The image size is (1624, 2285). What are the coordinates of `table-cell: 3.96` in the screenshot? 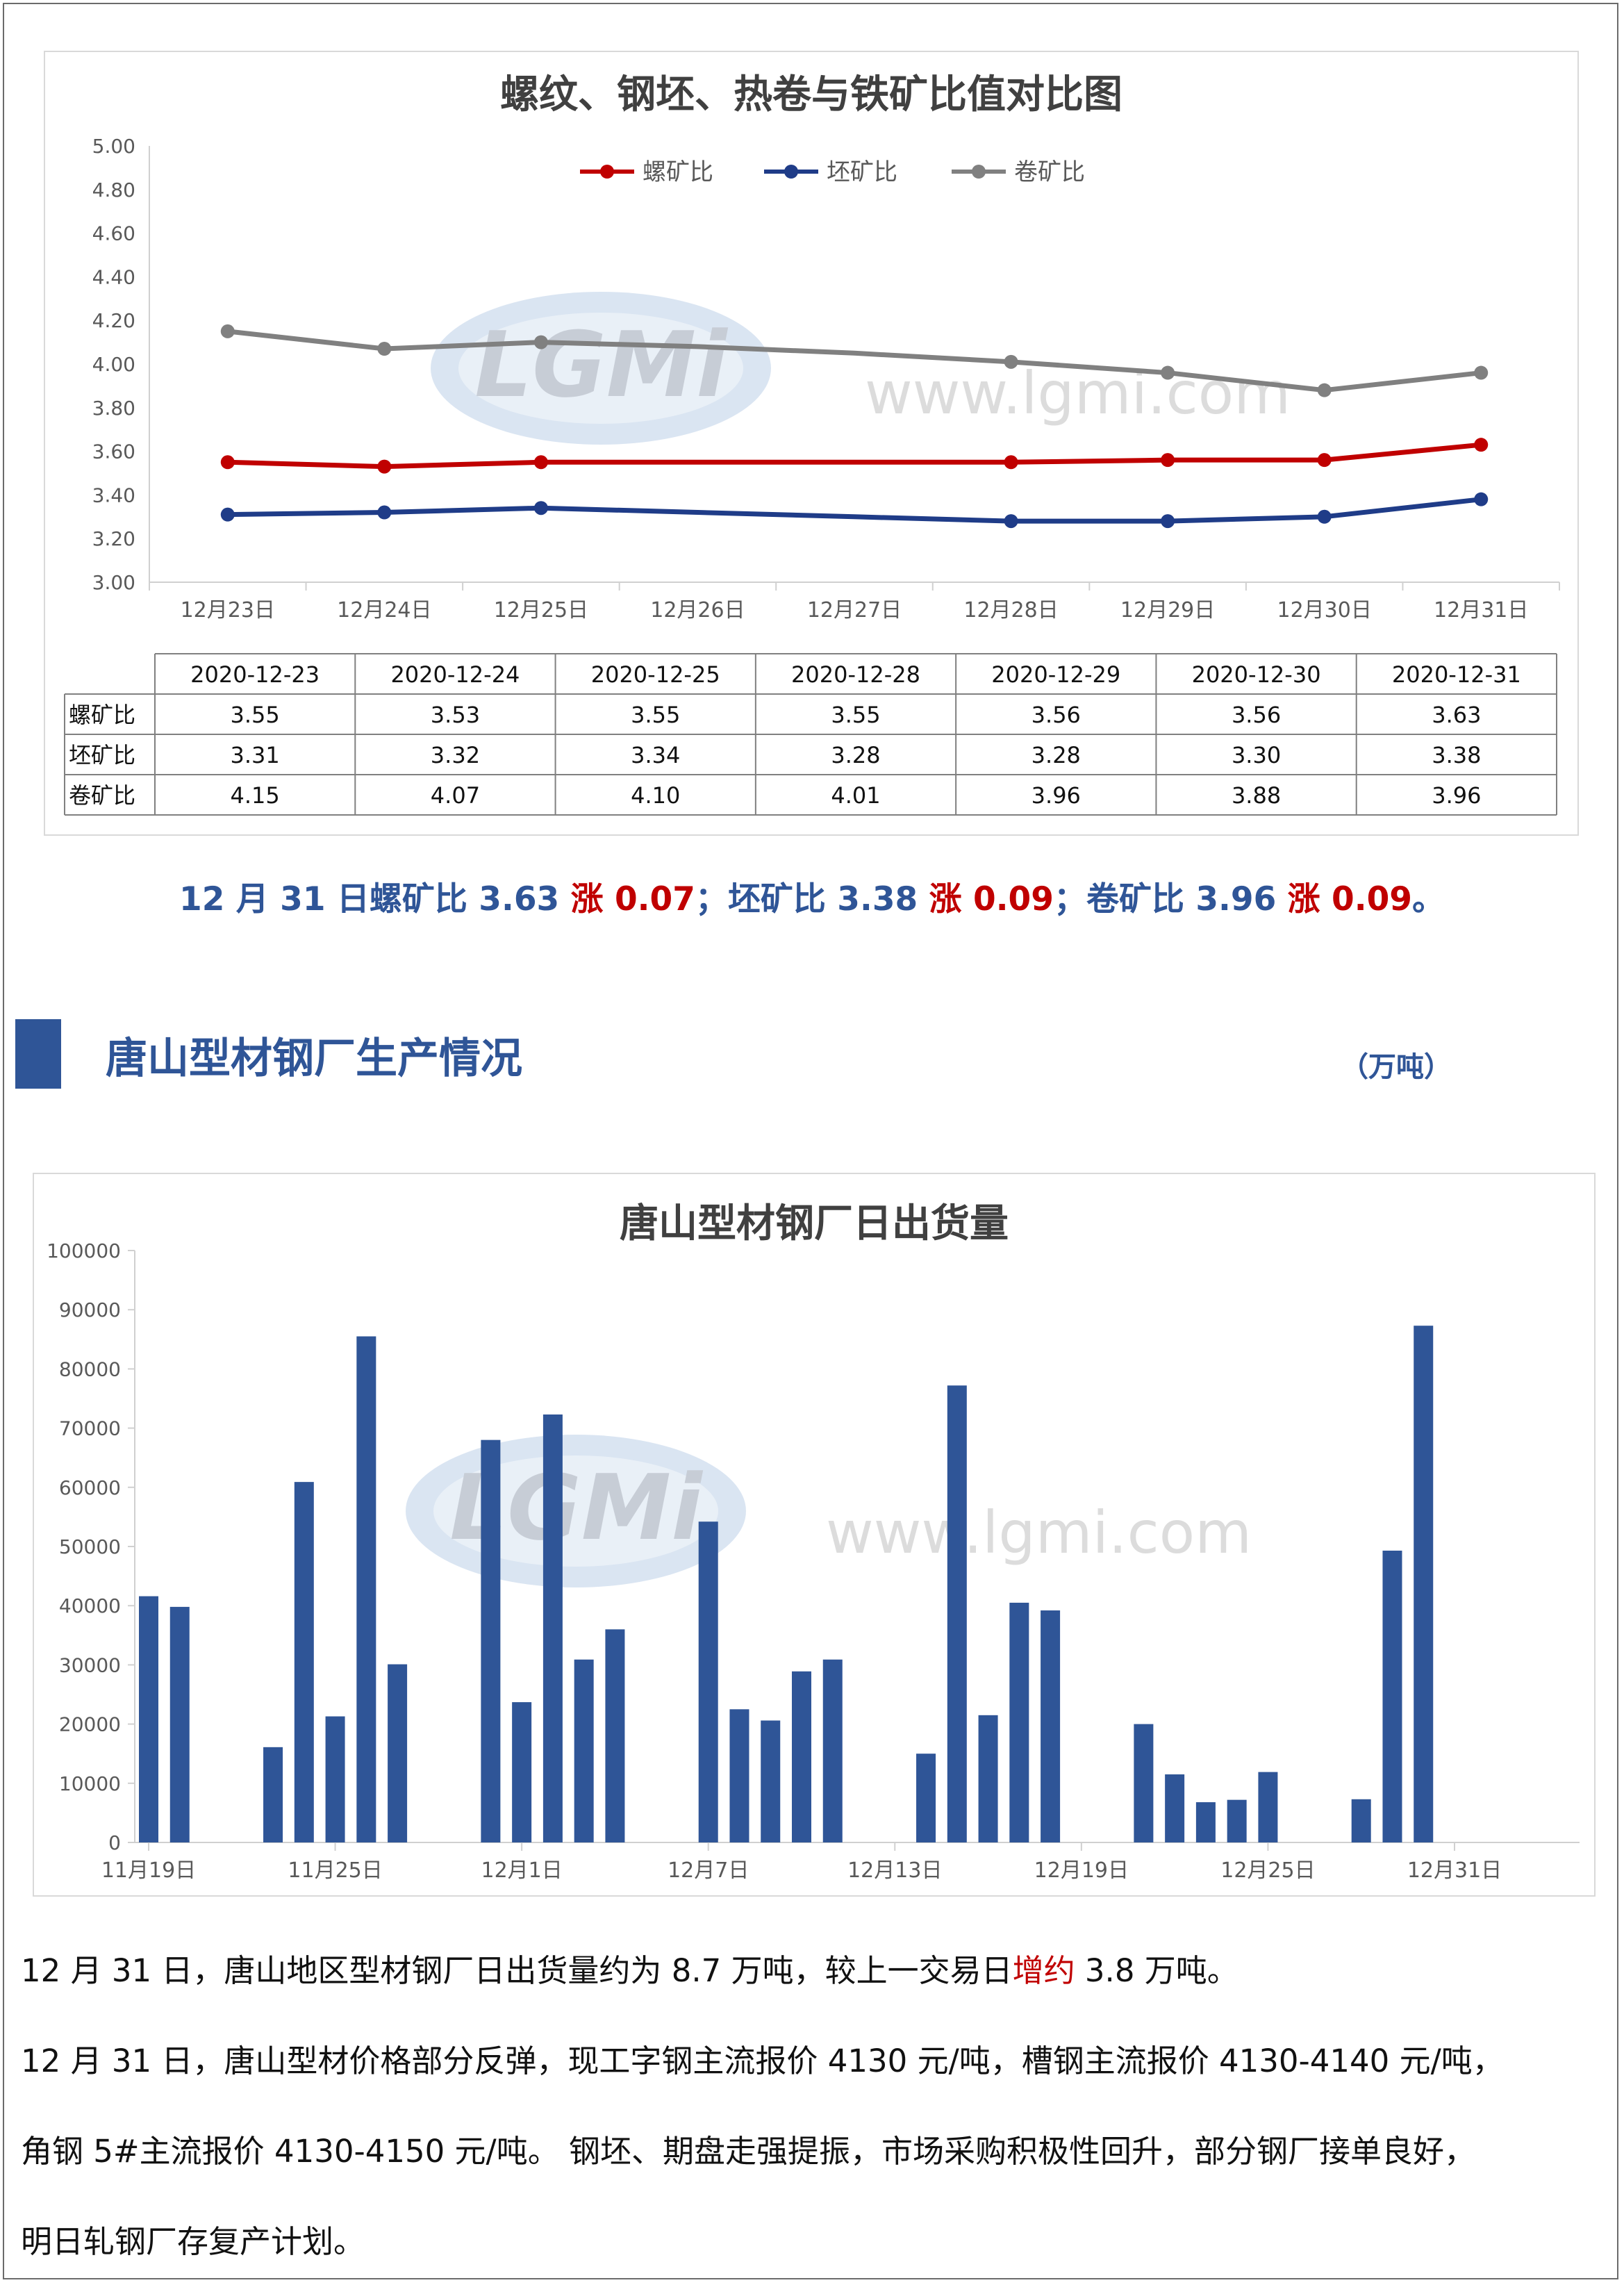 It's located at (1056, 795).